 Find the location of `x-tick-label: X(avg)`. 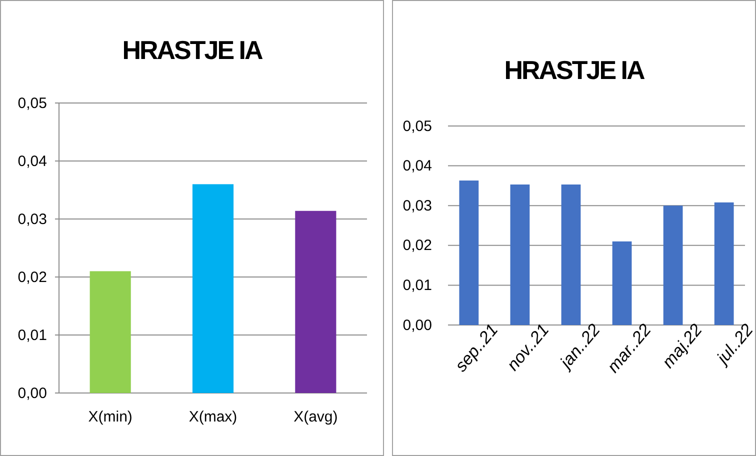

x-tick-label: X(avg) is located at coordinates (316, 417).